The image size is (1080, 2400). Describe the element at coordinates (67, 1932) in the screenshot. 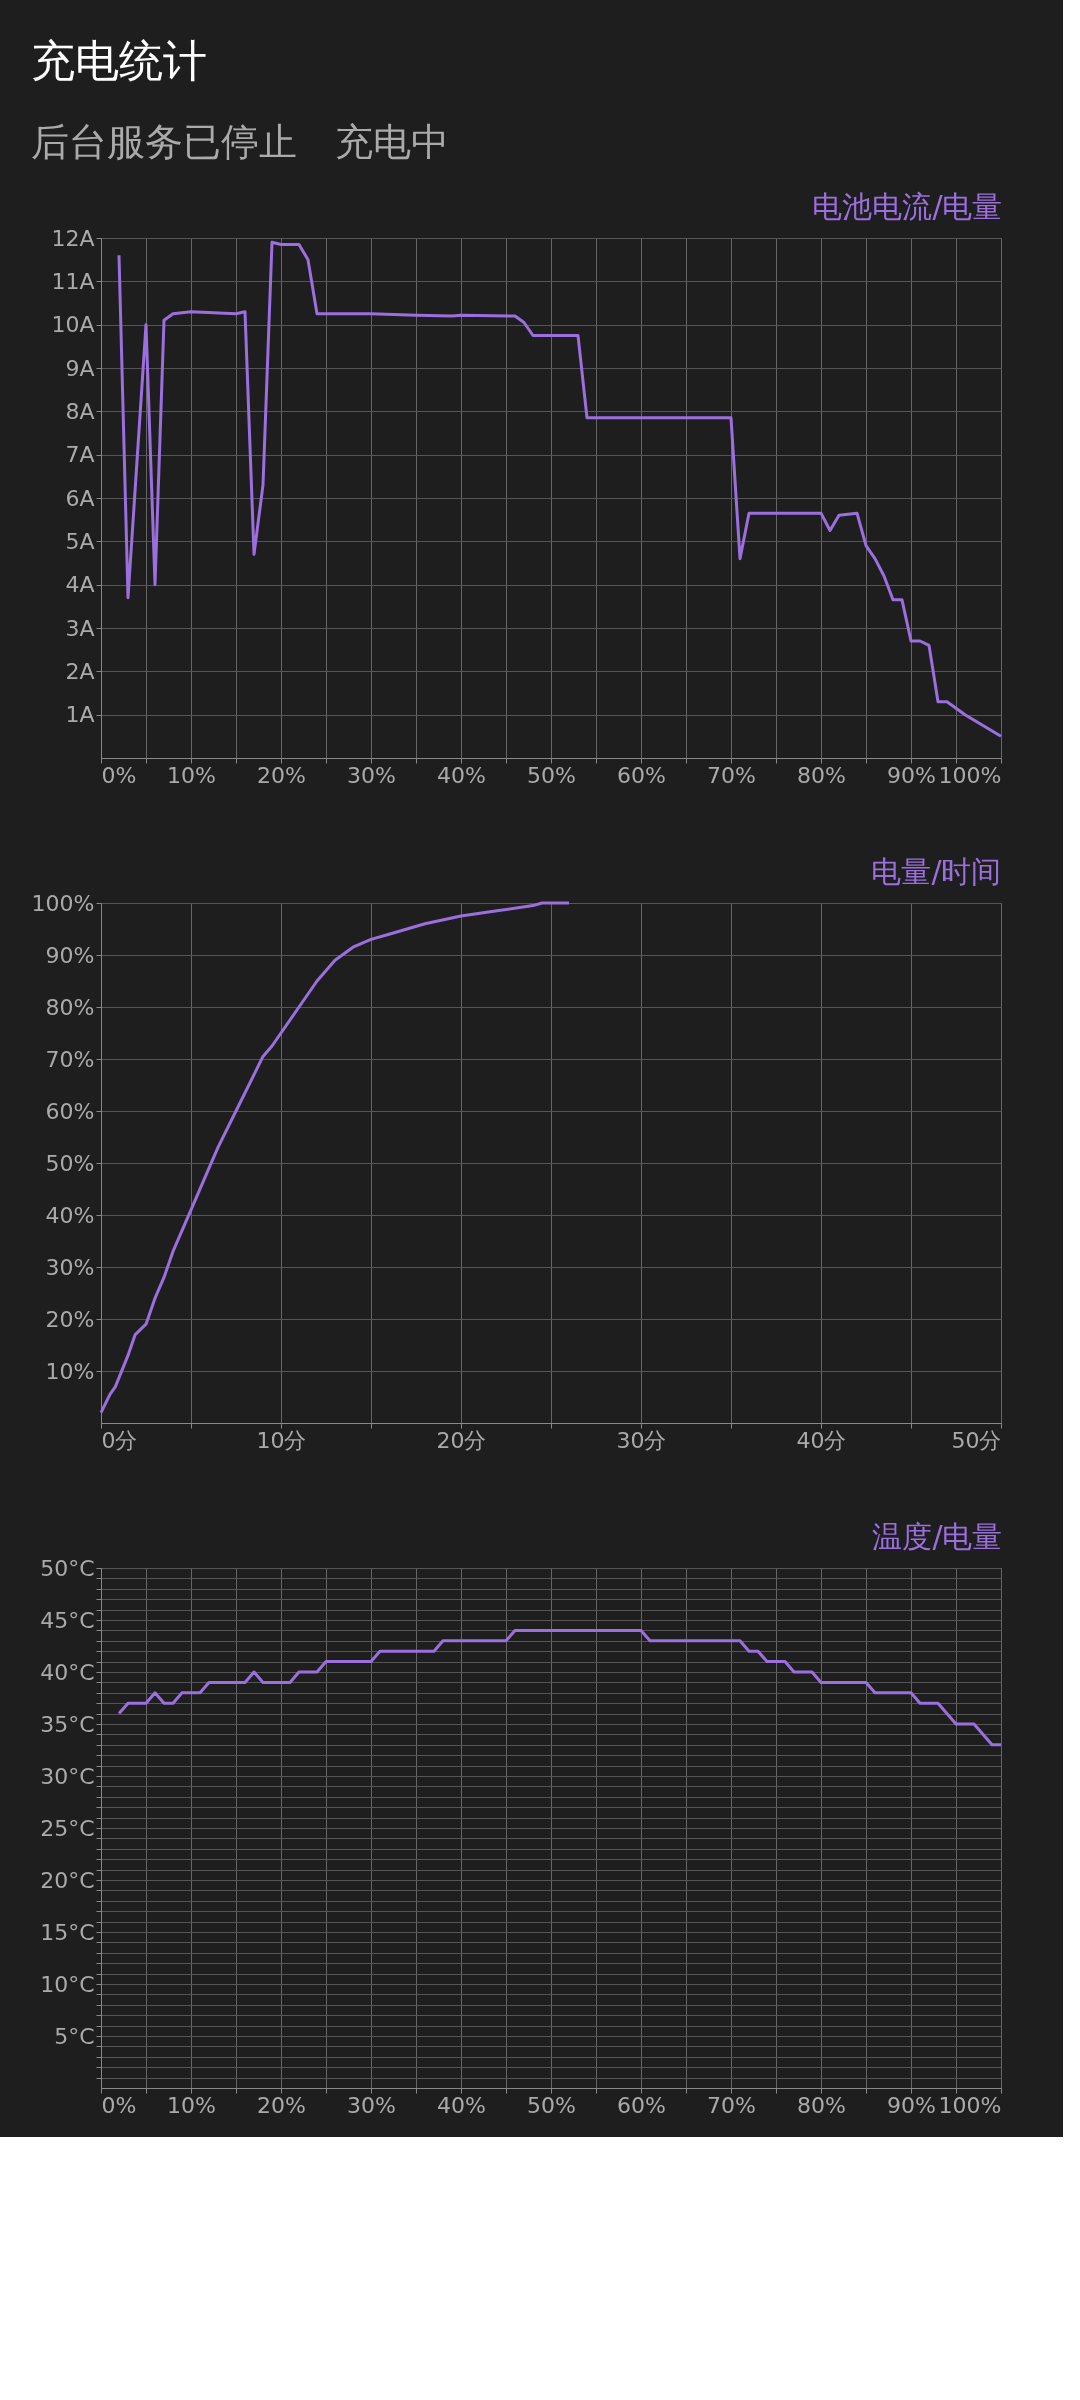

I see `y-tick-label: 15°C` at that location.